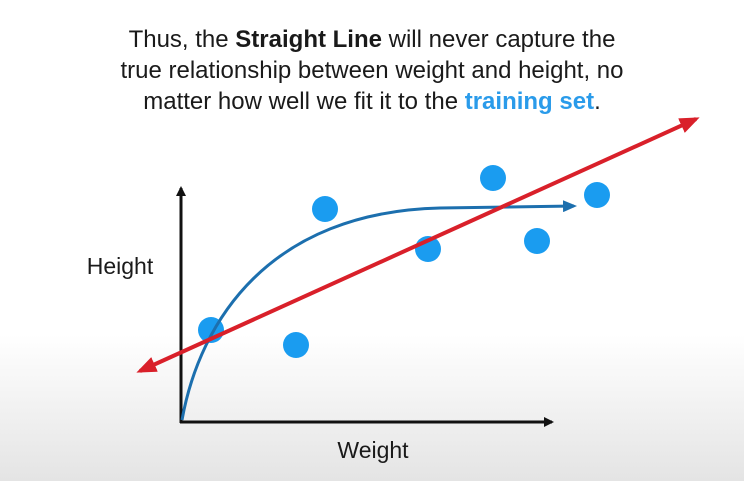  I want to click on y-axis-label: Height, so click(120, 266).